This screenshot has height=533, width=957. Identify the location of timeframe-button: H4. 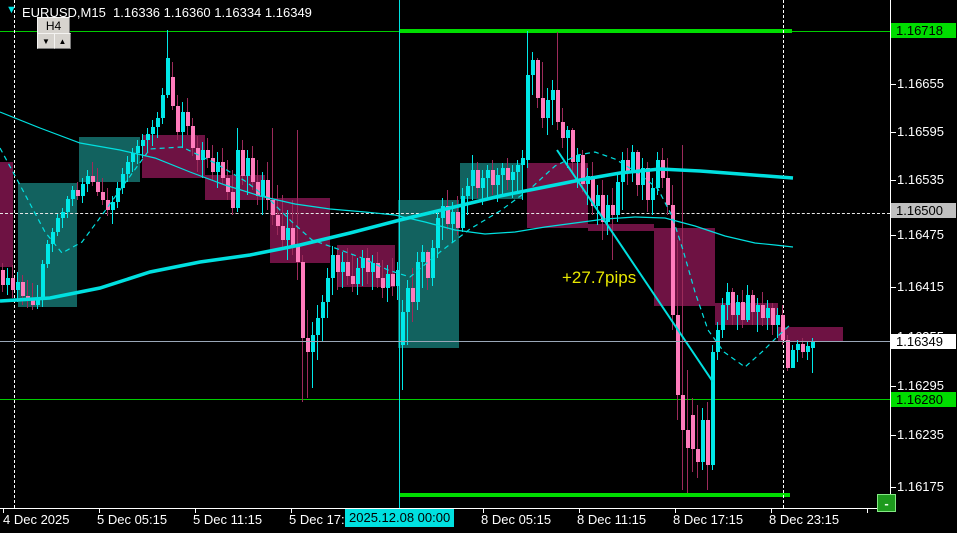
(53, 25).